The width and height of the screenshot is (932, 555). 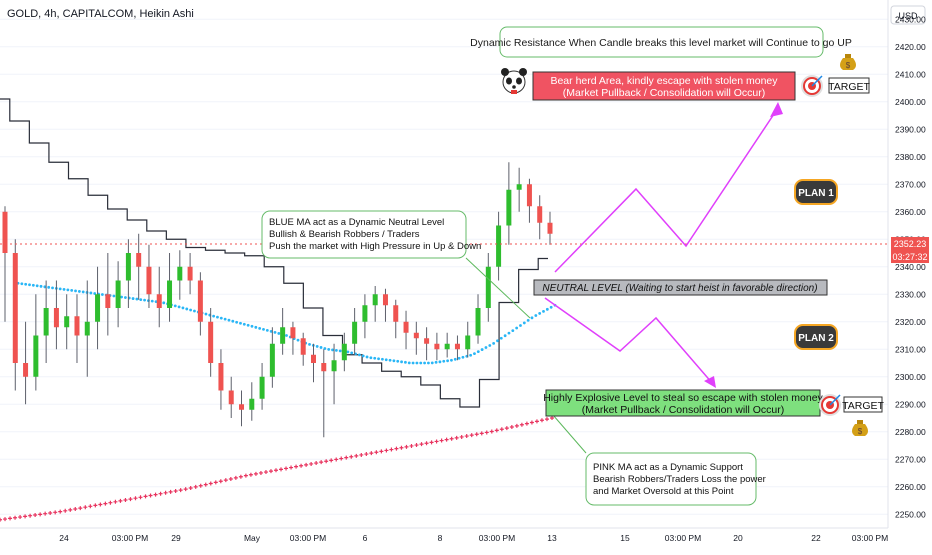 What do you see at coordinates (910, 349) in the screenshot?
I see `price-tick-label: 2310.00` at bounding box center [910, 349].